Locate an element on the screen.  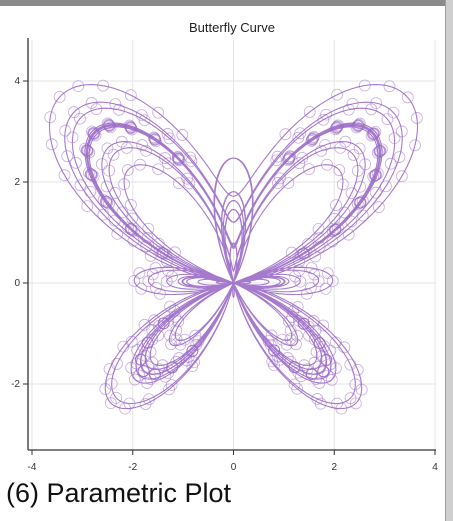
figure-caption: (6) Parametric Plot is located at coordinates (118, 493).